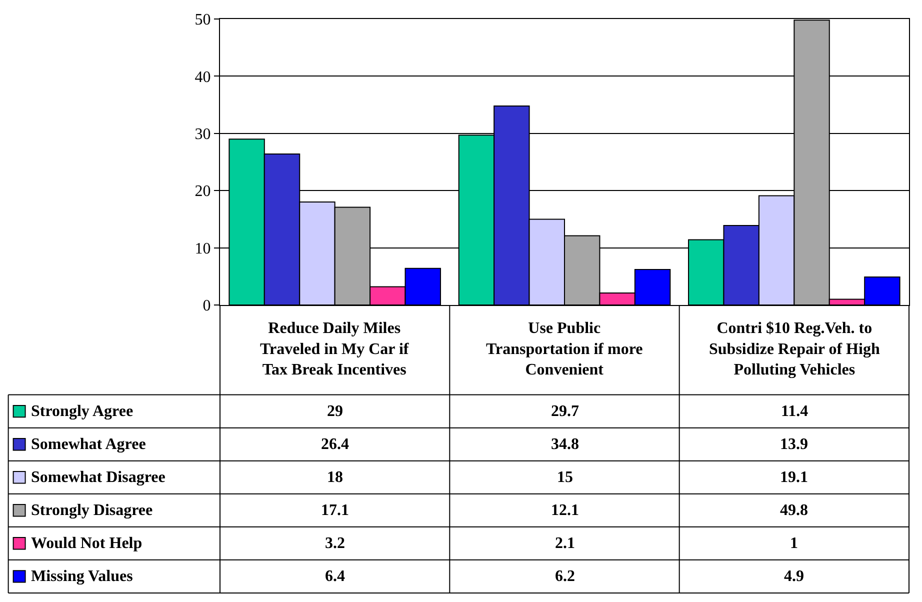 This screenshot has height=602, width=922. I want to click on x-tick-label: Contri $10 Reg.Veh. to Subsidize Repair of High Polluting Vehicles, so click(794, 349).